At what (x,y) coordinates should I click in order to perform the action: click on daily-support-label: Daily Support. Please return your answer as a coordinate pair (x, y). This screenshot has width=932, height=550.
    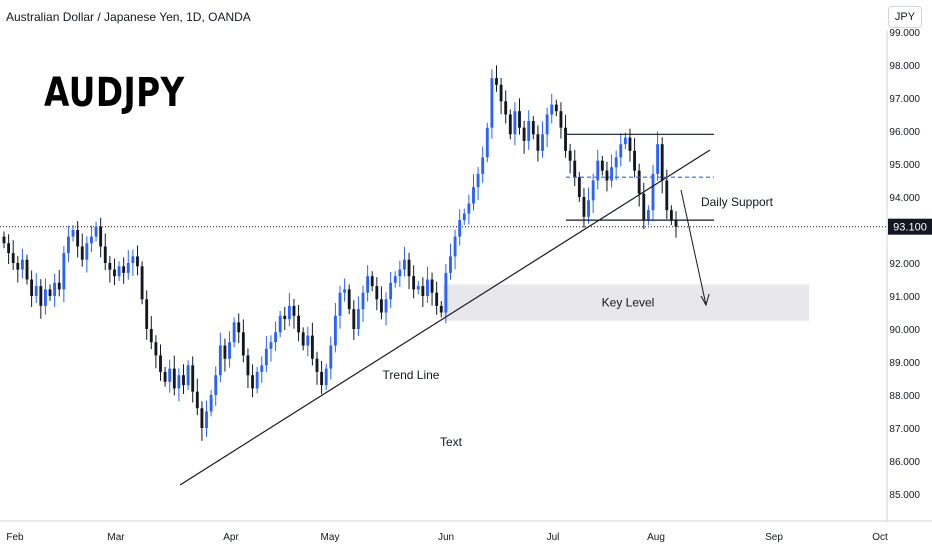
    Looking at the image, I should click on (737, 202).